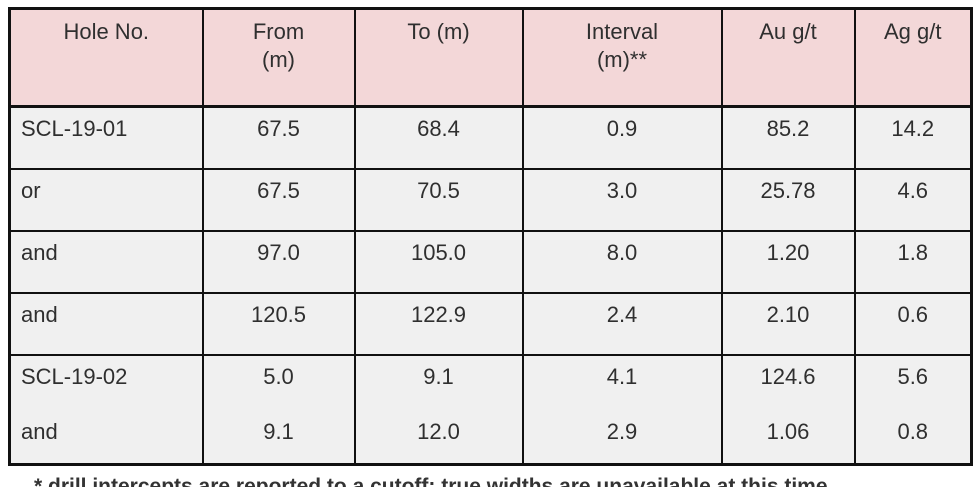 The image size is (980, 487). What do you see at coordinates (788, 432) in the screenshot?
I see `cell-line-2: 1.06` at bounding box center [788, 432].